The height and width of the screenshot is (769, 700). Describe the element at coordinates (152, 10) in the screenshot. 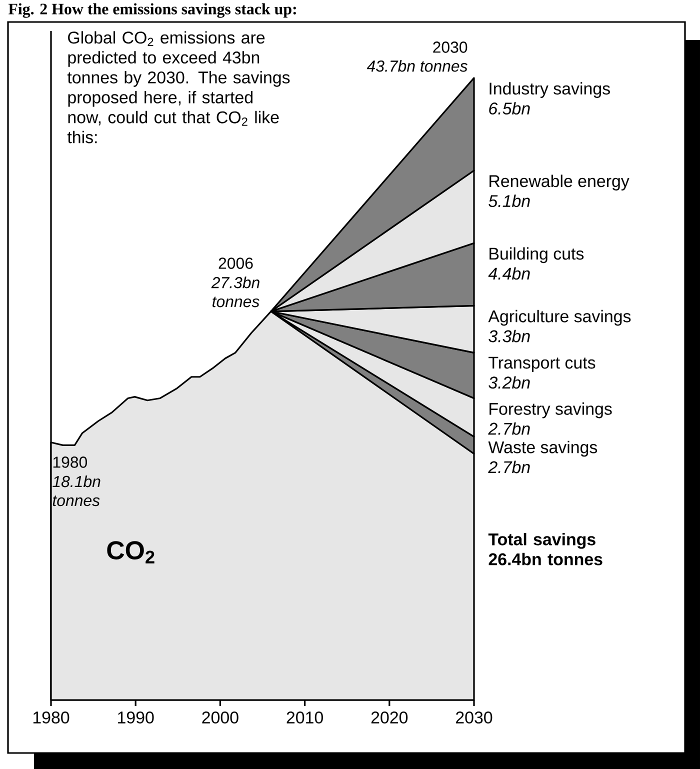

I see `chart-title: Fig. 2 How the emissions savings stack up:` at that location.